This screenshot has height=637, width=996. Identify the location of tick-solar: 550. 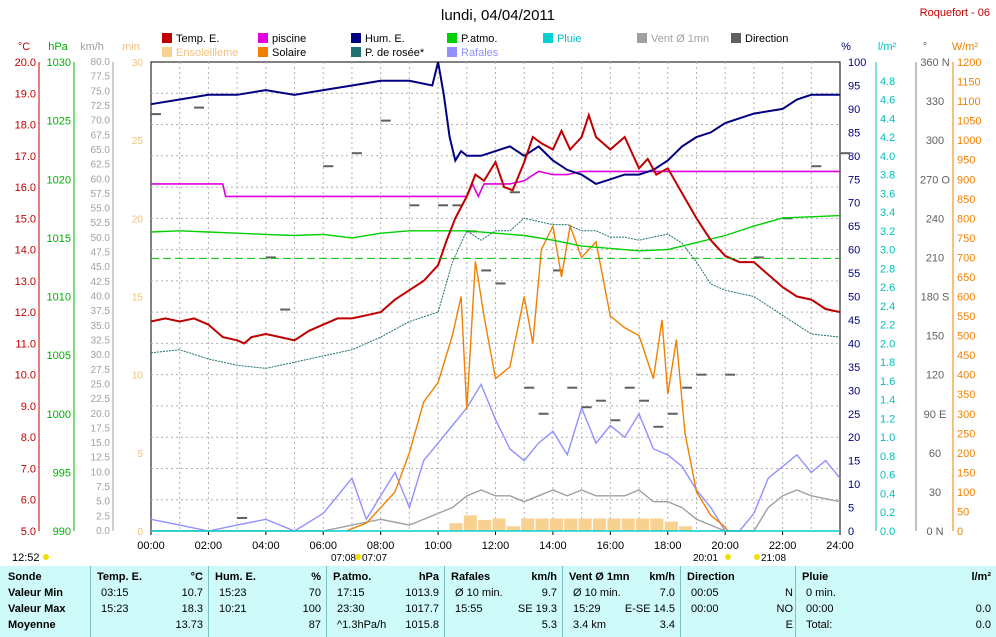
(966, 317).